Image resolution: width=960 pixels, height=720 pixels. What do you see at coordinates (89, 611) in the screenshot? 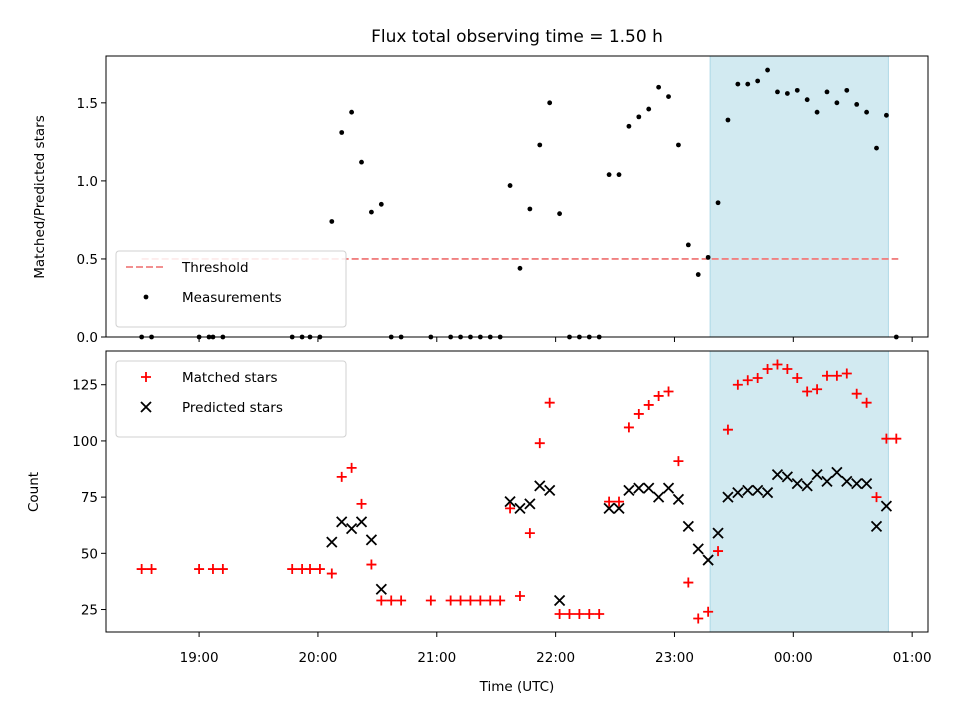
I see `y-tick-label: 25` at bounding box center [89, 611].